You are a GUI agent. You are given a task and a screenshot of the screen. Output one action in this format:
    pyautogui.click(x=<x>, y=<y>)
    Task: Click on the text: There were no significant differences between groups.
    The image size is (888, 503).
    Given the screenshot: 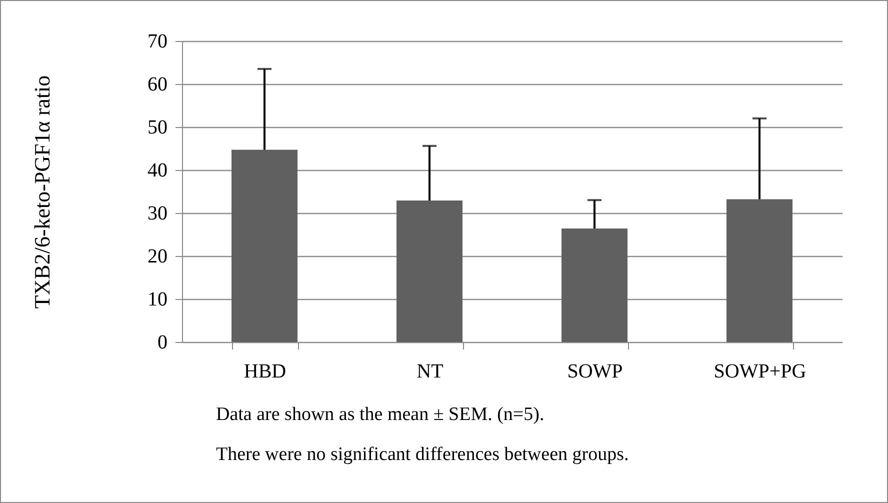 What is the action you would take?
    pyautogui.click(x=422, y=455)
    